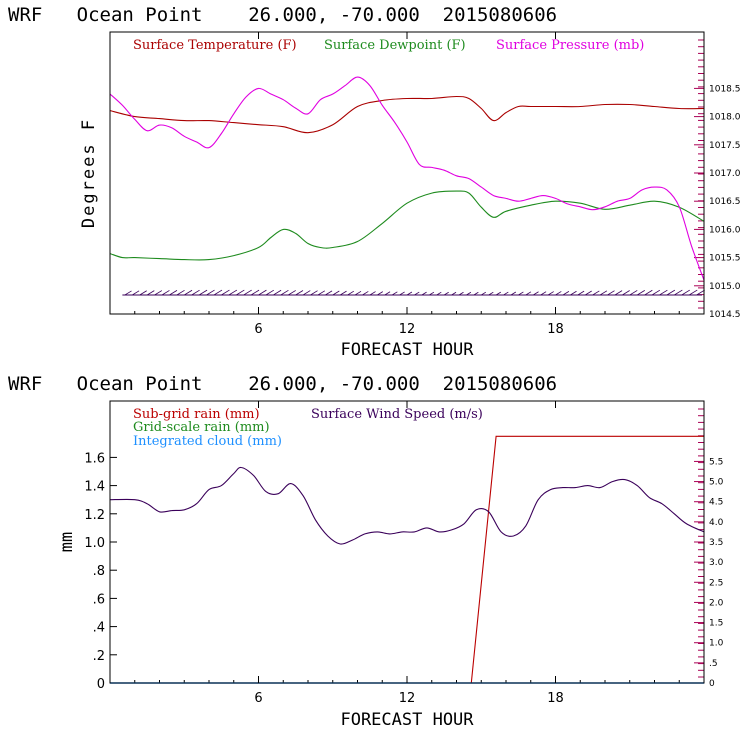 The image size is (740, 740). I want to click on chart-2-left-tick-label: .4, so click(99, 628).